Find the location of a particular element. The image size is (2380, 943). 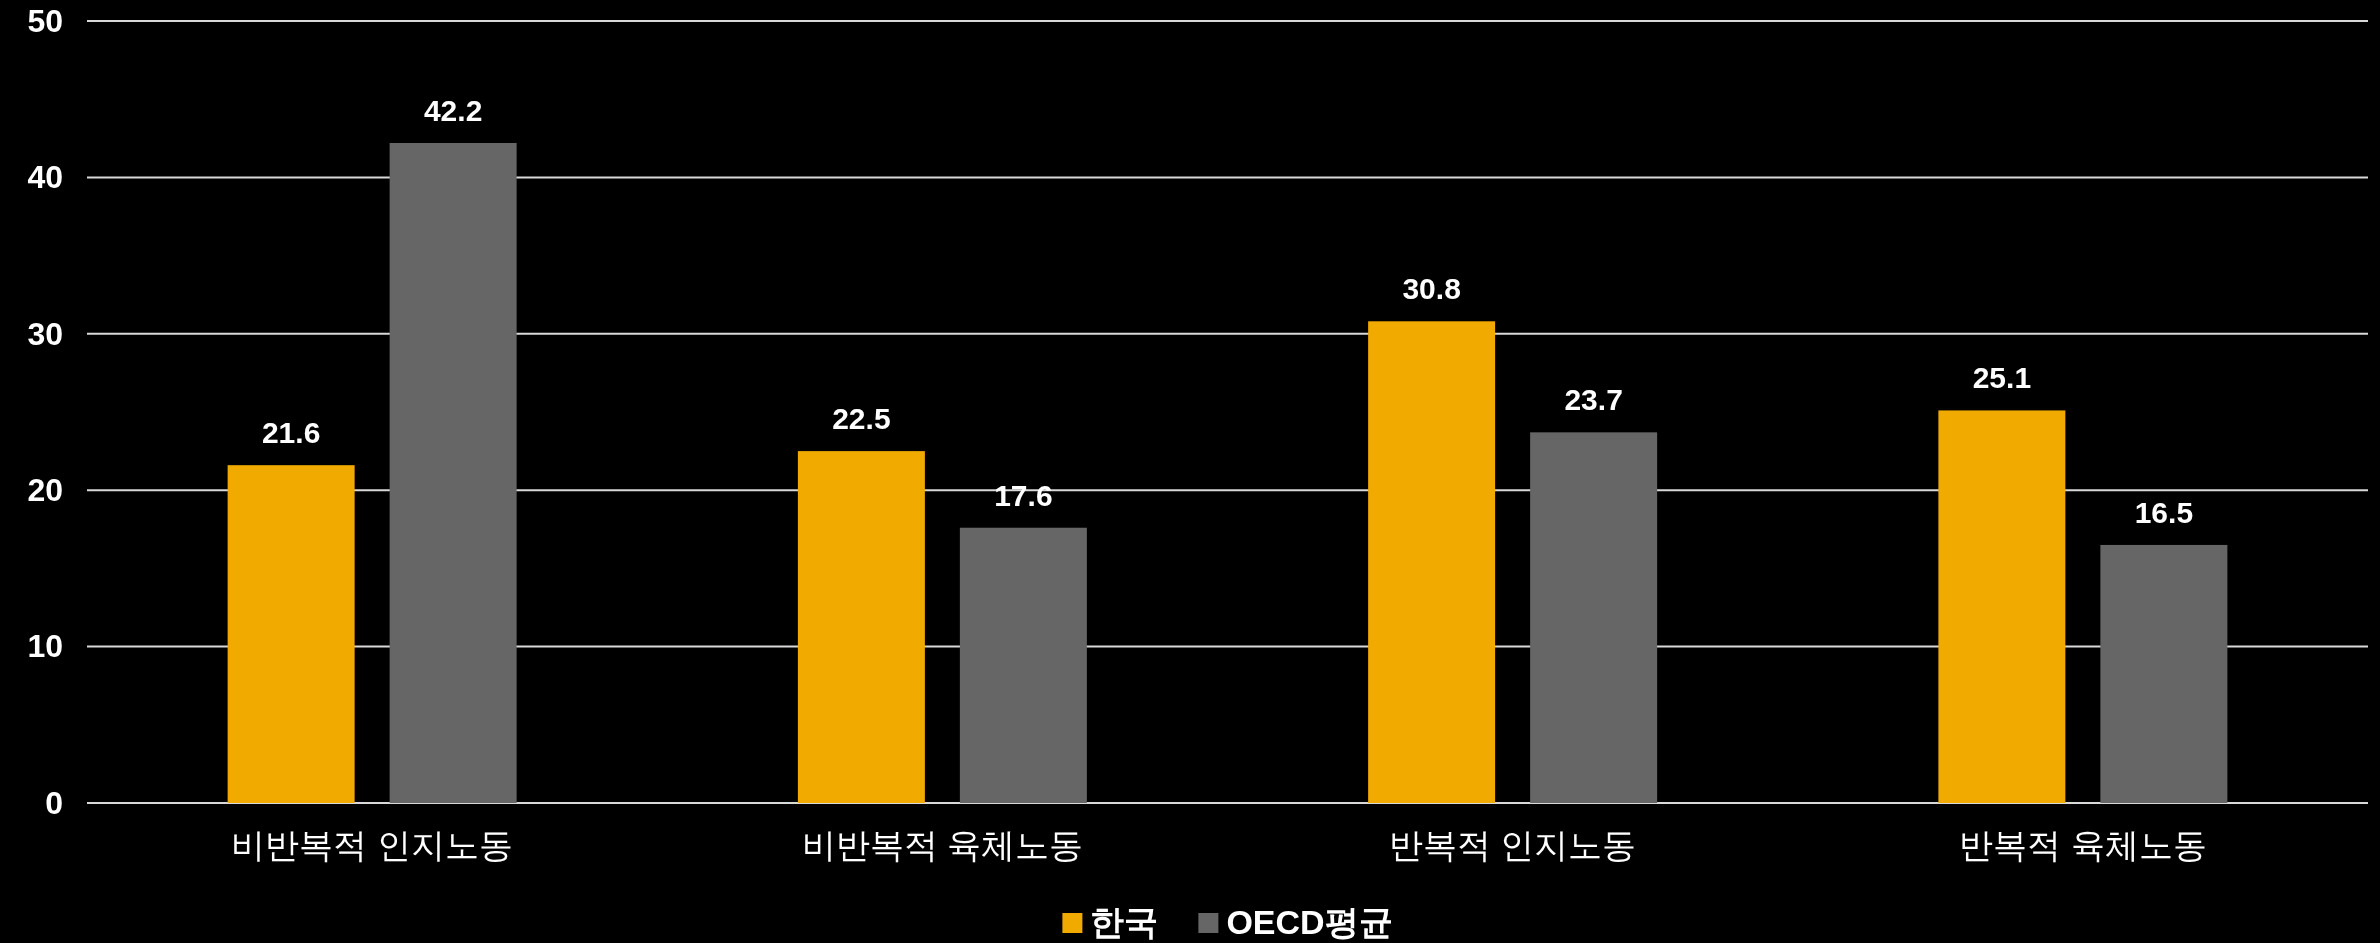

y-tick-label: 30 is located at coordinates (45, 333).